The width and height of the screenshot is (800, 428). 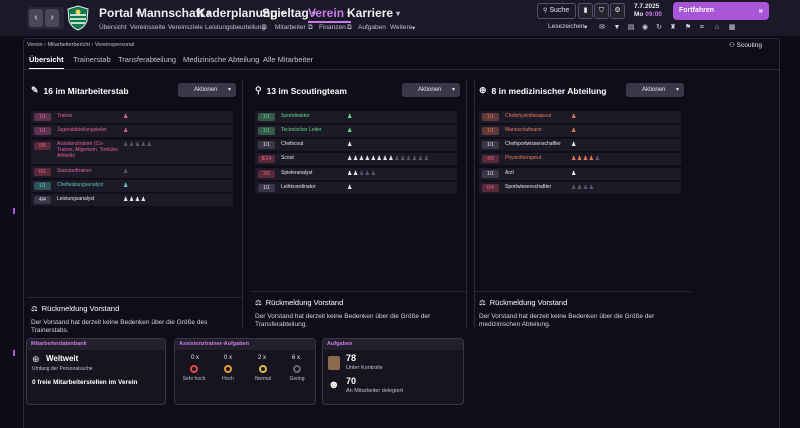 What do you see at coordinates (235, 27) in the screenshot?
I see `submenu-leistungsbeurteilung: Leistungsbeurteilung` at bounding box center [235, 27].